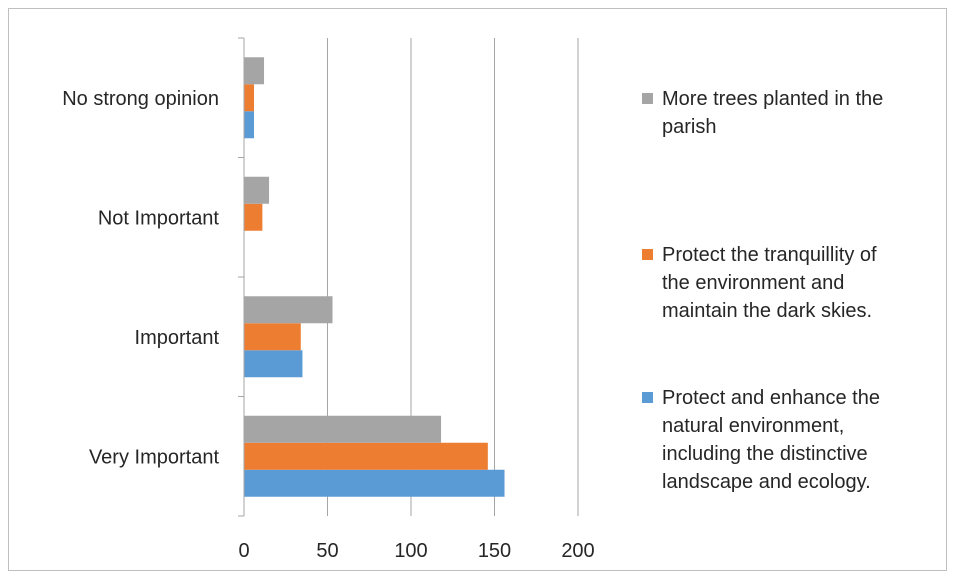 The height and width of the screenshot is (581, 958). I want to click on category-label: Important, so click(177, 338).